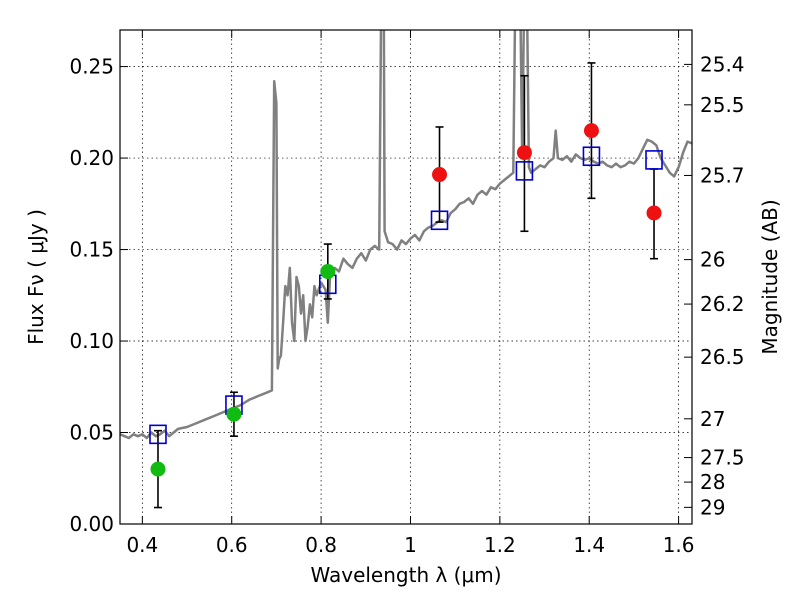  I want to click on x-axis-label: Wavelength λ (μm), so click(405, 575).